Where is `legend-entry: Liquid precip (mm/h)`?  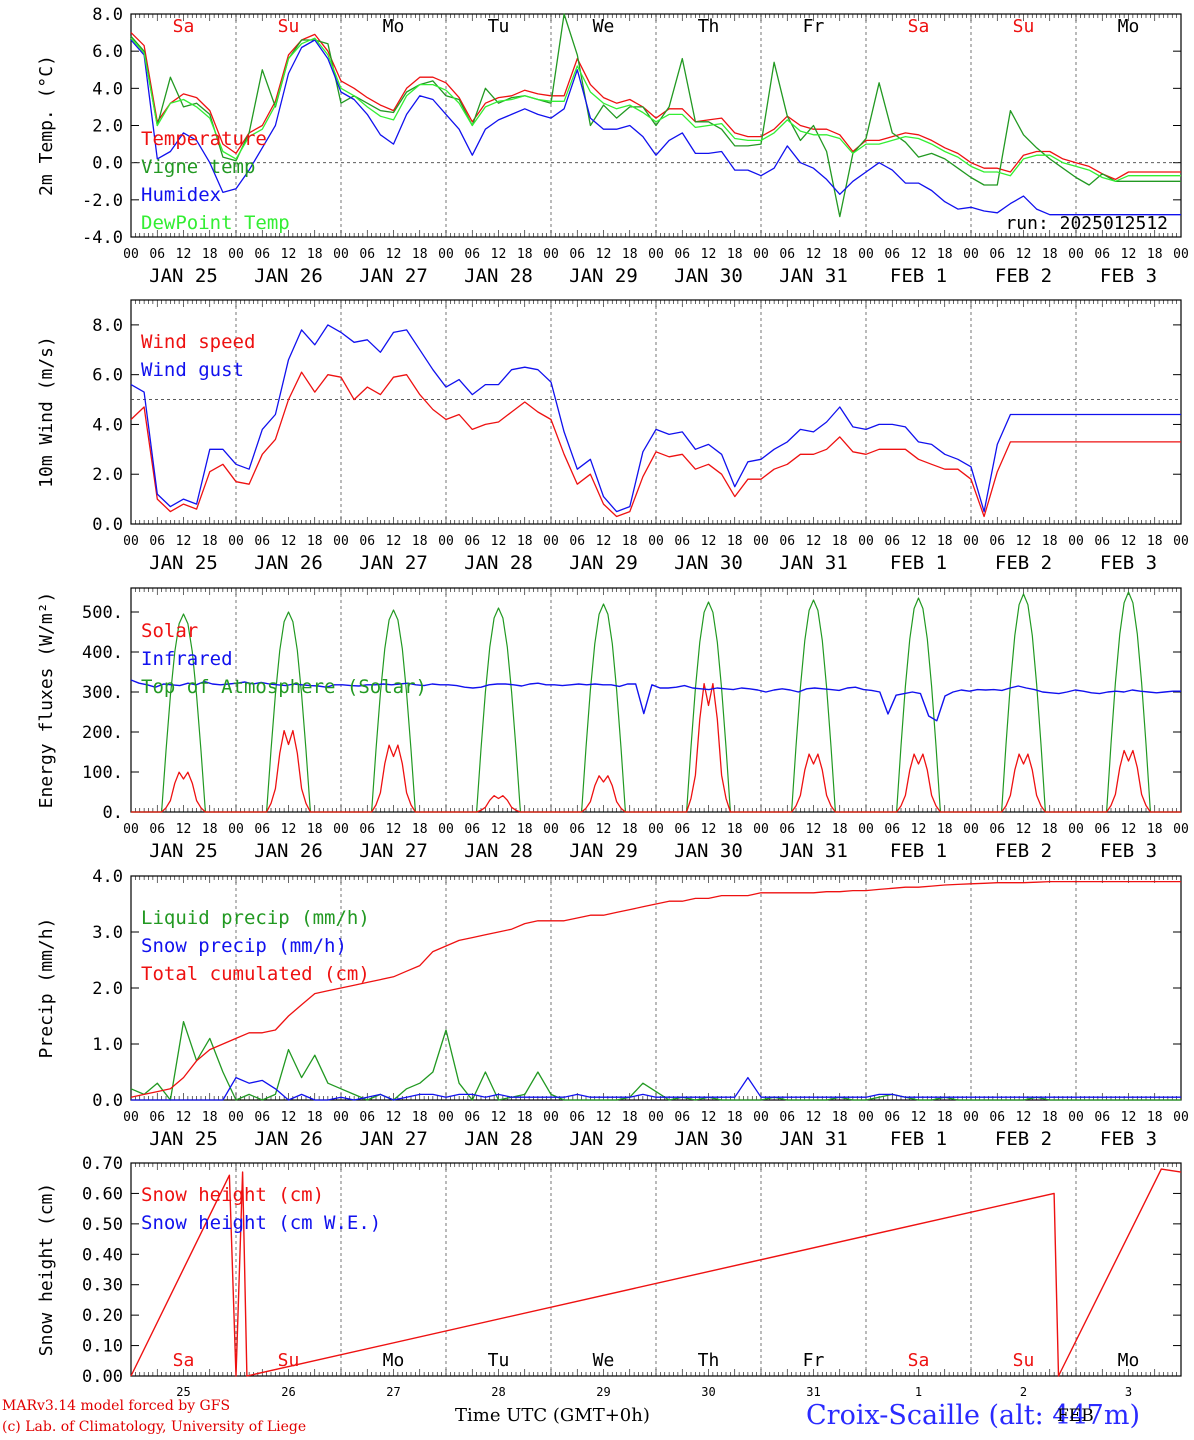 legend-entry: Liquid precip (mm/h) is located at coordinates (255, 918).